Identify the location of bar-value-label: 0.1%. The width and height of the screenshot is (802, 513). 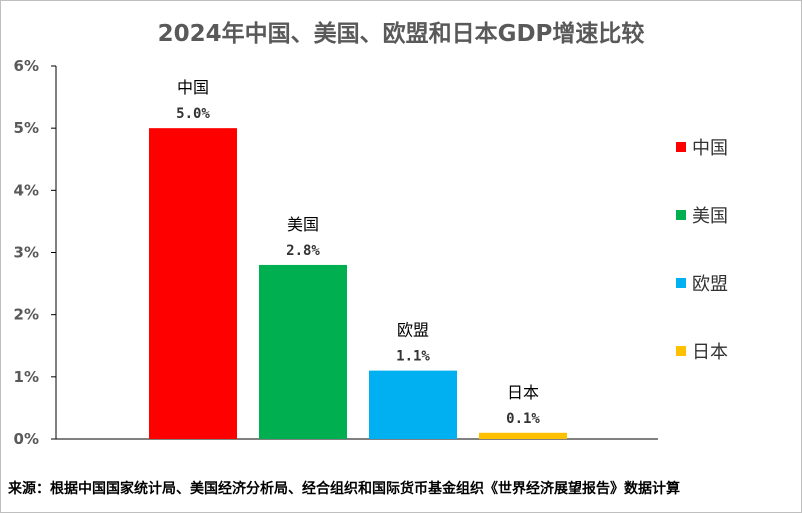
(523, 419).